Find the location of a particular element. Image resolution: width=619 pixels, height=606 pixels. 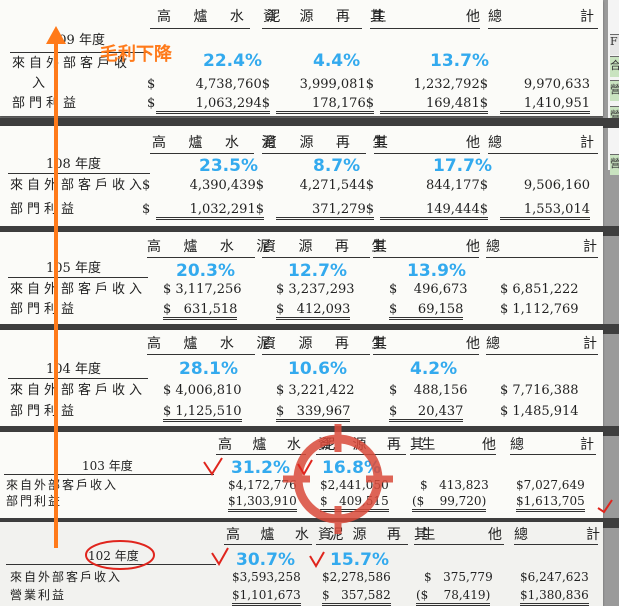

cell: $ 20,437 is located at coordinates (426, 413).